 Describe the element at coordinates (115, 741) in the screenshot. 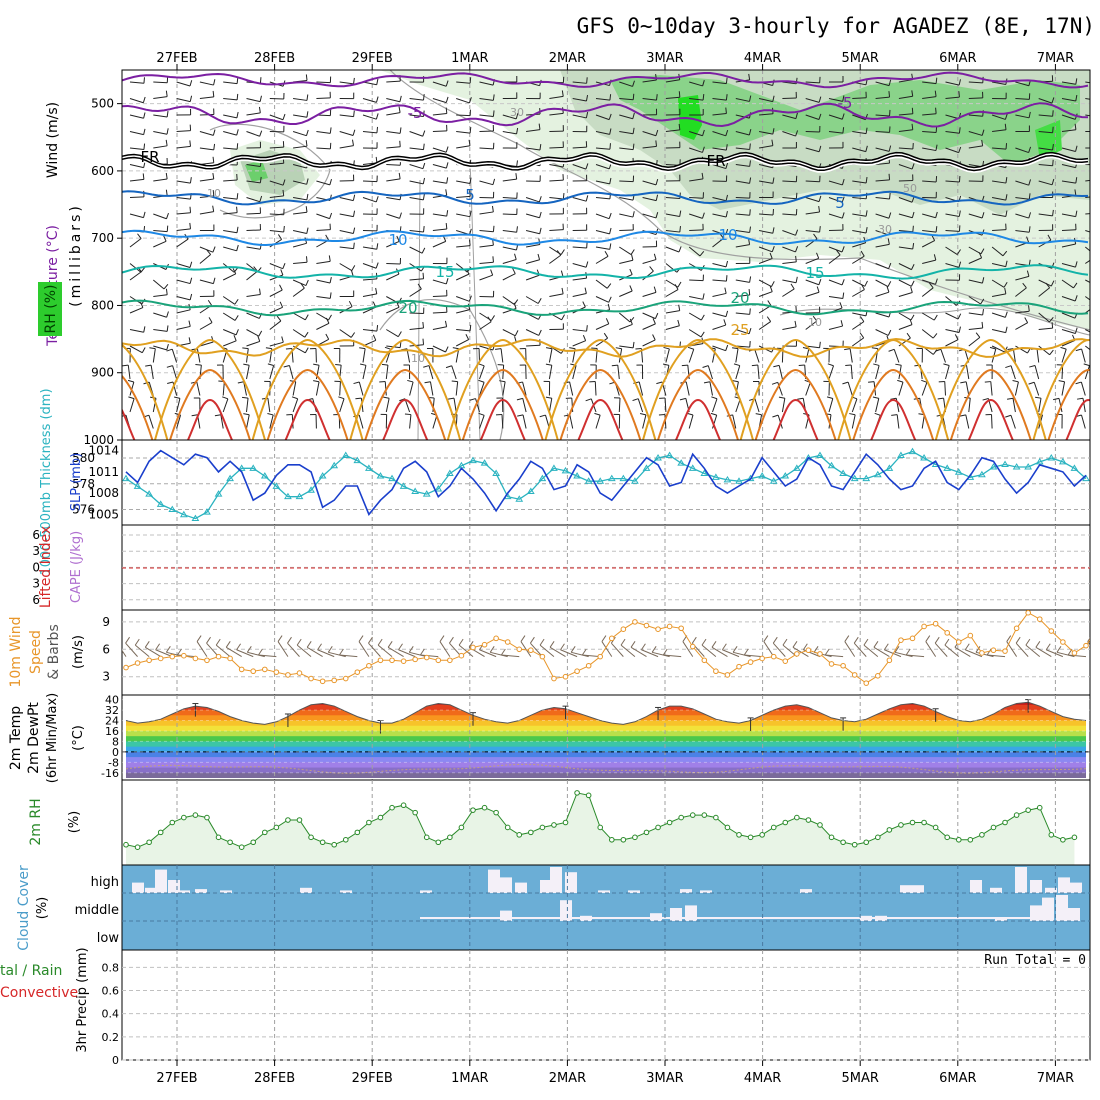

I see `temp-tick-label: 8` at that location.